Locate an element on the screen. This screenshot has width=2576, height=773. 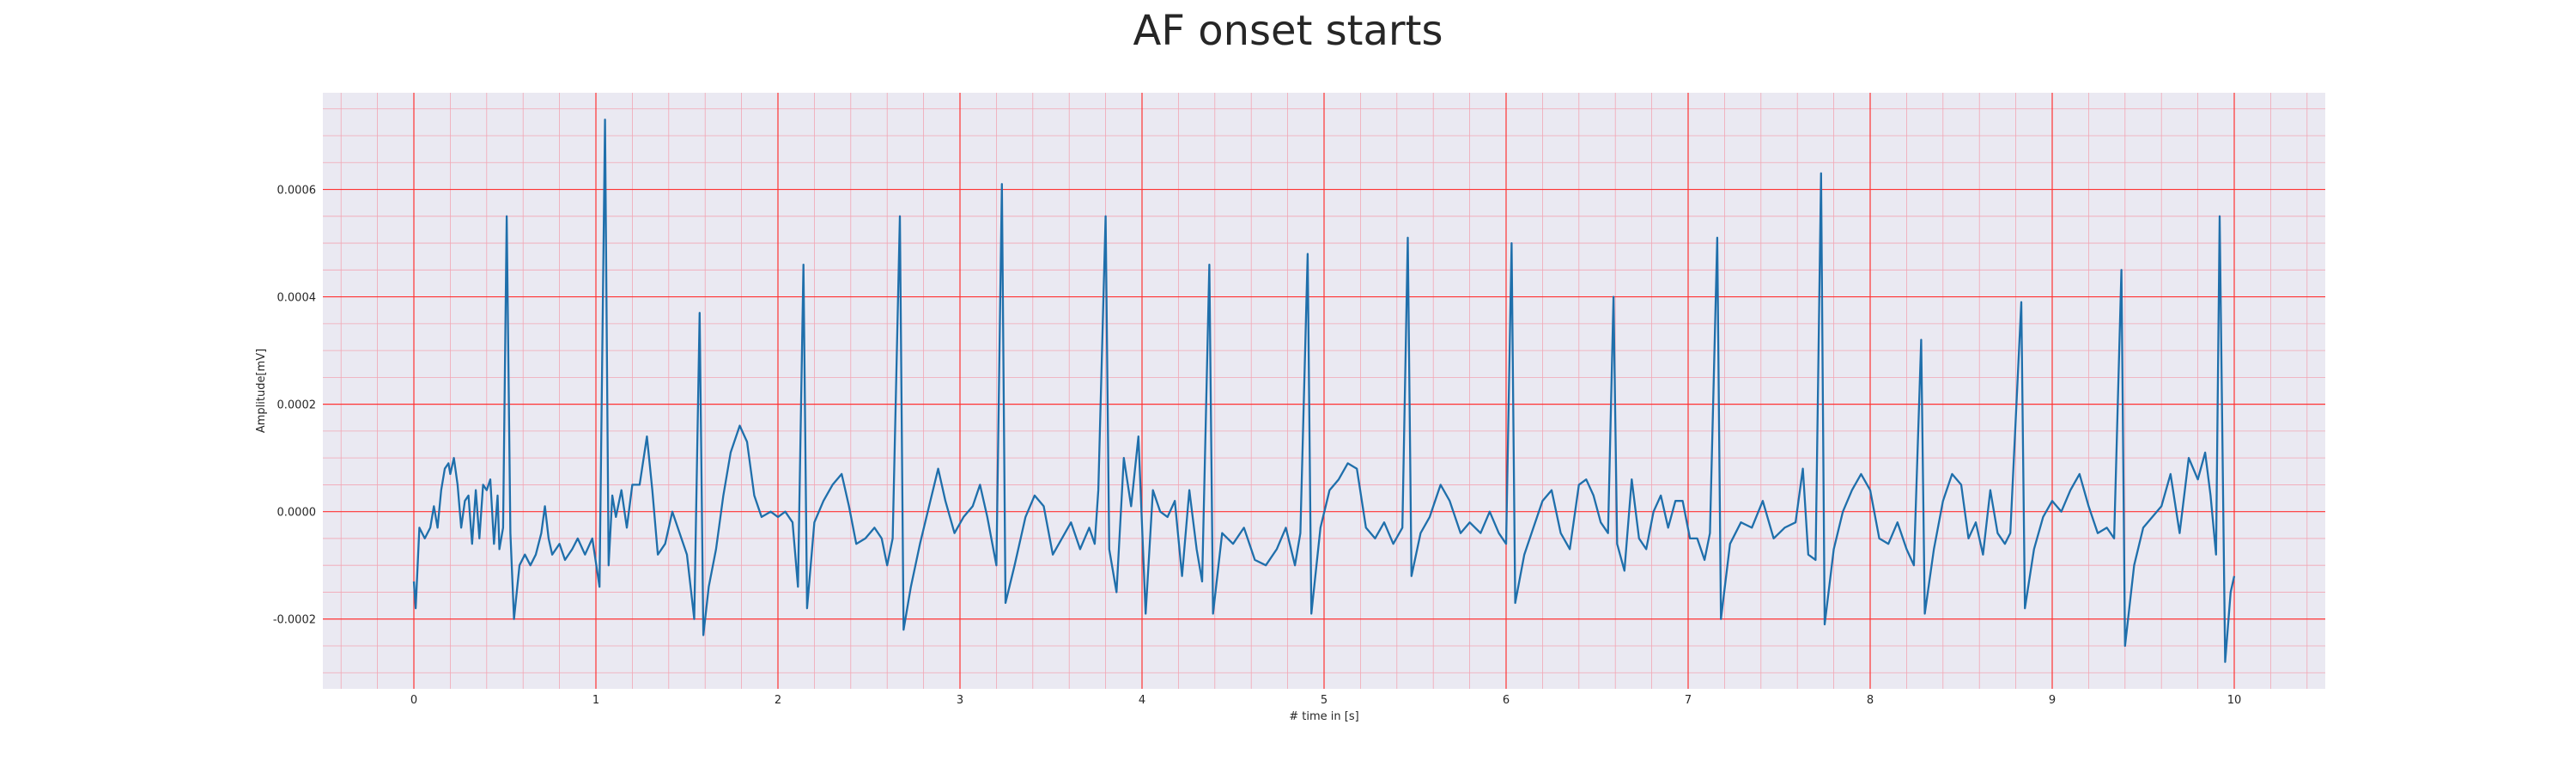
x-tick-label: 0 is located at coordinates (413, 700).